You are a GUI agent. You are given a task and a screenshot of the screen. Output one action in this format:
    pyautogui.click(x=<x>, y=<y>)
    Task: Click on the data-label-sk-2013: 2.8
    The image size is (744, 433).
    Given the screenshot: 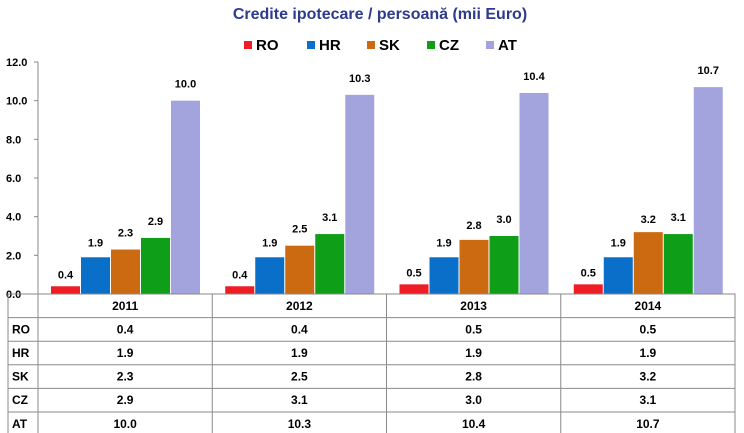 What is the action you would take?
    pyautogui.click(x=473, y=226)
    